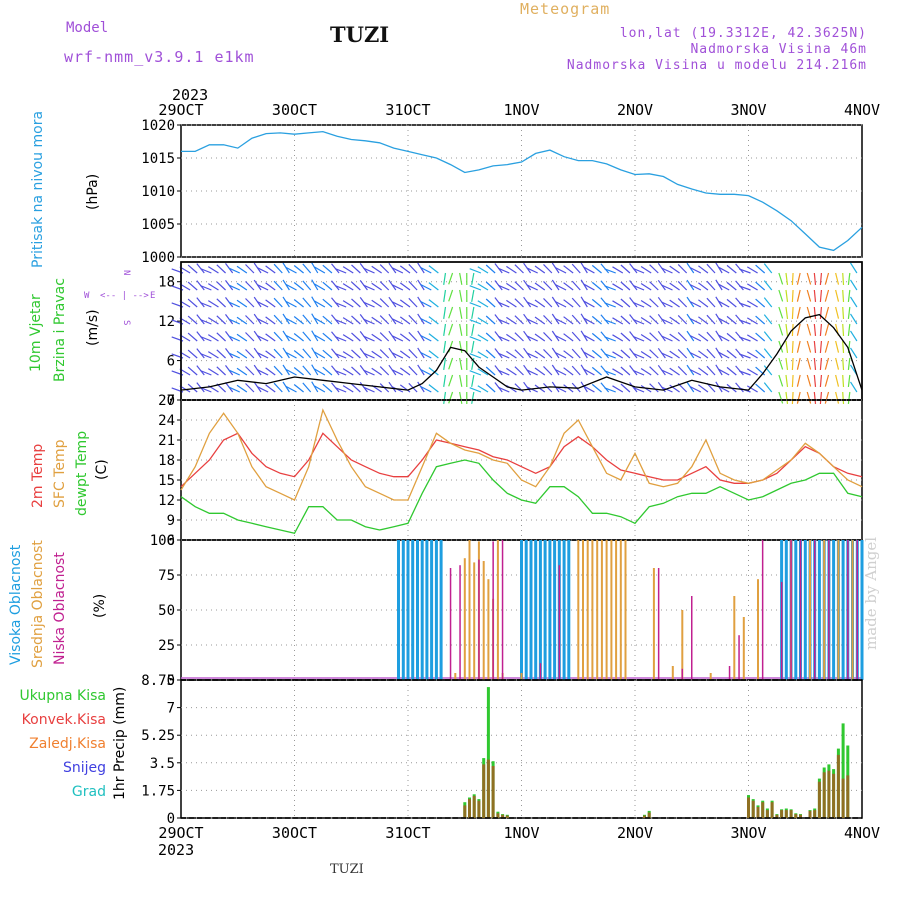 The width and height of the screenshot is (900, 900). I want to click on wind-ytick-label: 18, so click(166, 283).